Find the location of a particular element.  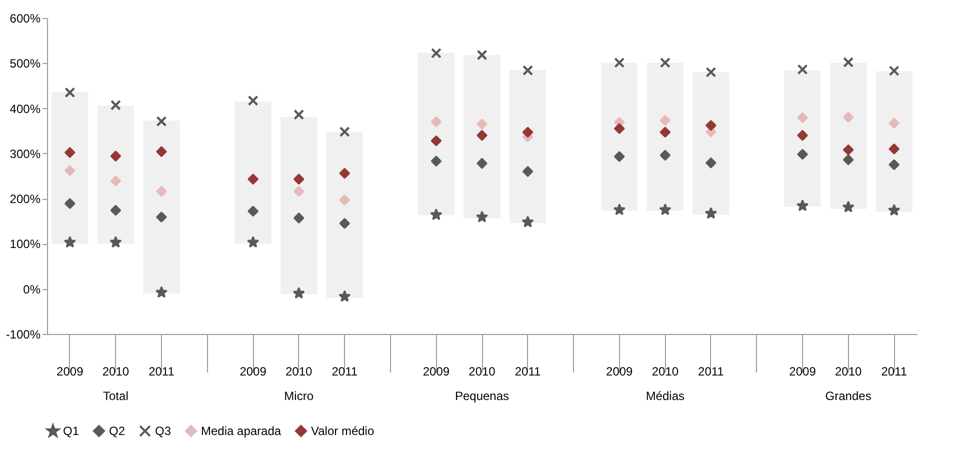

y-tick-label: 300% is located at coordinates (25, 153).